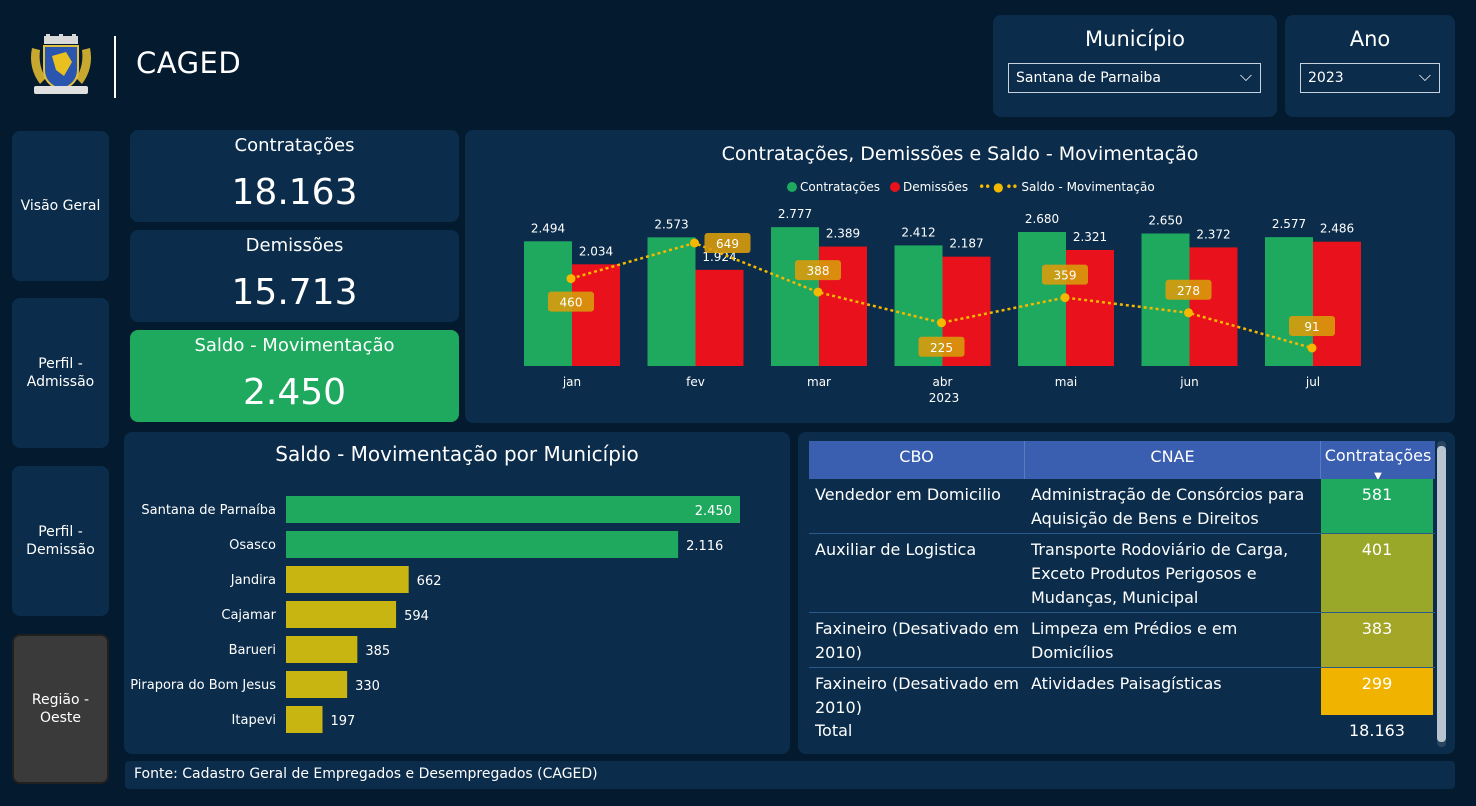 The width and height of the screenshot is (1476, 806). I want to click on saldo-data-label: 388, so click(818, 271).